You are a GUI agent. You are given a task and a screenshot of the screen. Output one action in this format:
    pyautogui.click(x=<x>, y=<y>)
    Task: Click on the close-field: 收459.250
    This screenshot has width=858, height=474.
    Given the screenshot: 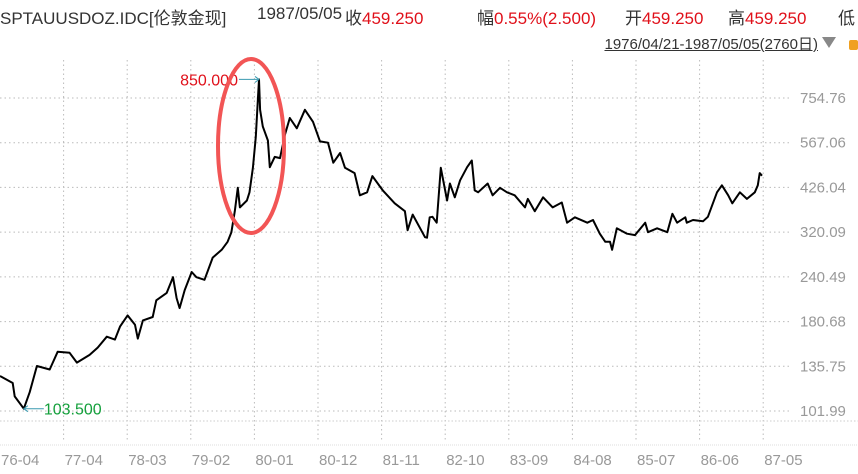 What is the action you would take?
    pyautogui.click(x=384, y=16)
    